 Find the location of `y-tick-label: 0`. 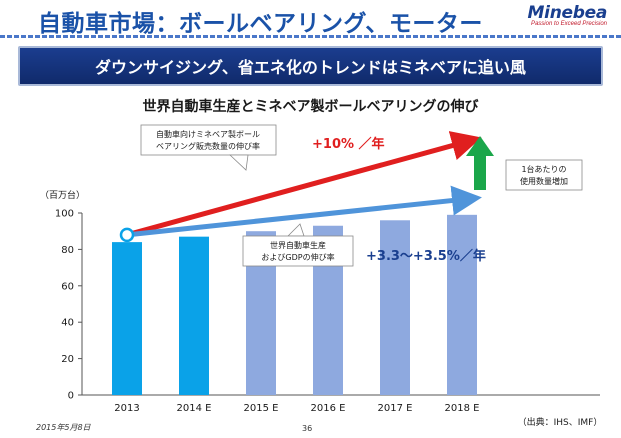

y-tick-label: 0 is located at coordinates (71, 396).